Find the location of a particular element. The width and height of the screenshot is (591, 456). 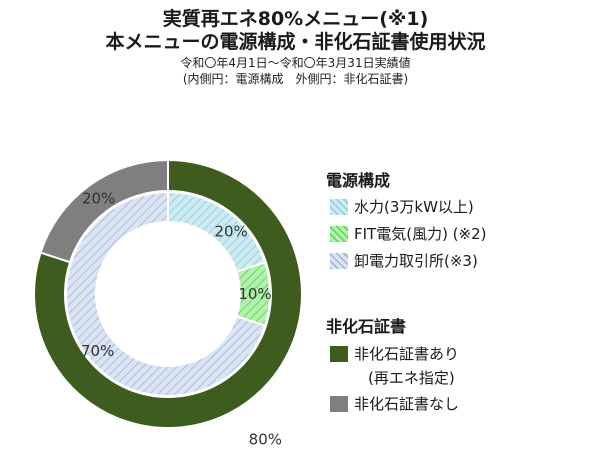

legend-swatch-jepx is located at coordinates (339, 261).